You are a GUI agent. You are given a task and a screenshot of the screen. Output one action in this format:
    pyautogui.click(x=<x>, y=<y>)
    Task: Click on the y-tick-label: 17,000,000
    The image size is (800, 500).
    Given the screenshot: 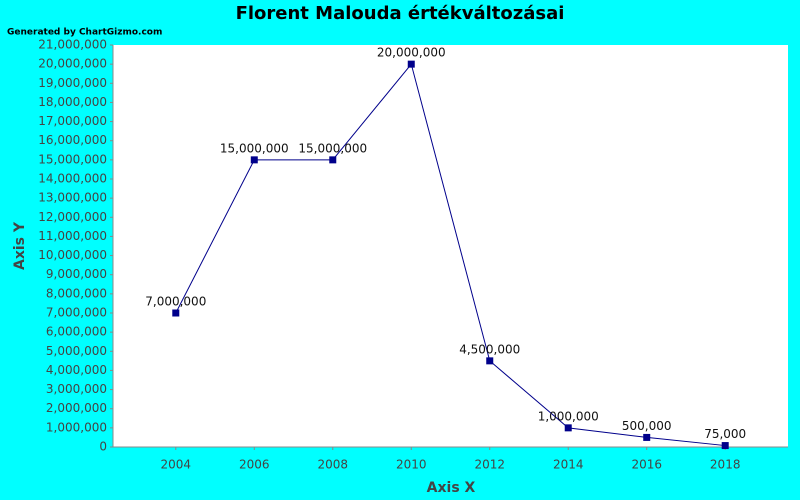 What is the action you would take?
    pyautogui.click(x=72, y=121)
    